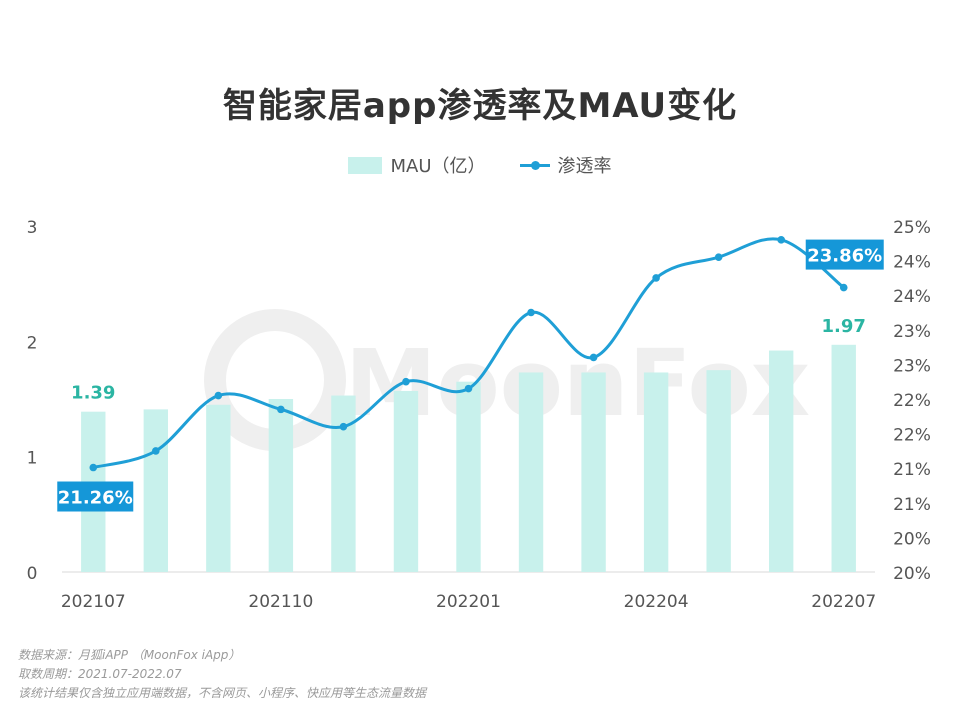 The width and height of the screenshot is (960, 720). What do you see at coordinates (100, 674) in the screenshot?
I see `source-line-2: 取数周期：2021.07-2022.07` at bounding box center [100, 674].